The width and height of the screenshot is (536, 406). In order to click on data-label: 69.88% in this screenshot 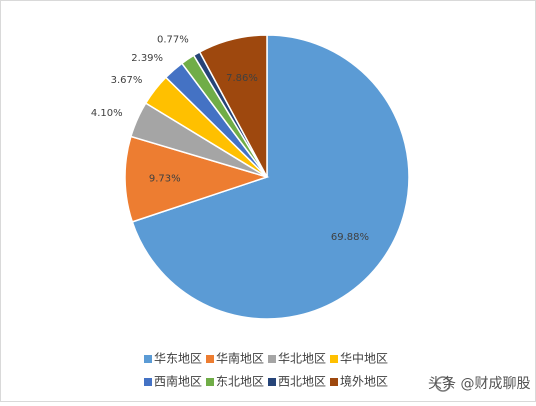, I will do `click(350, 237)`.